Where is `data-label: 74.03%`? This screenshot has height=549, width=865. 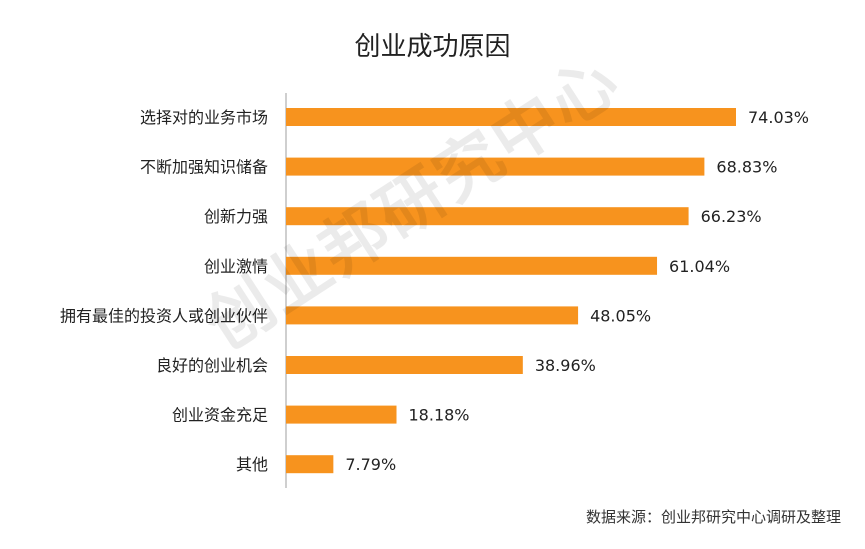
data-label: 74.03% is located at coordinates (778, 117).